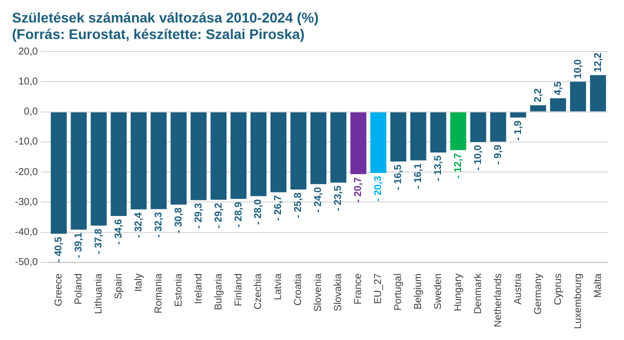  I want to click on data-label: - 39,1, so click(79, 245).